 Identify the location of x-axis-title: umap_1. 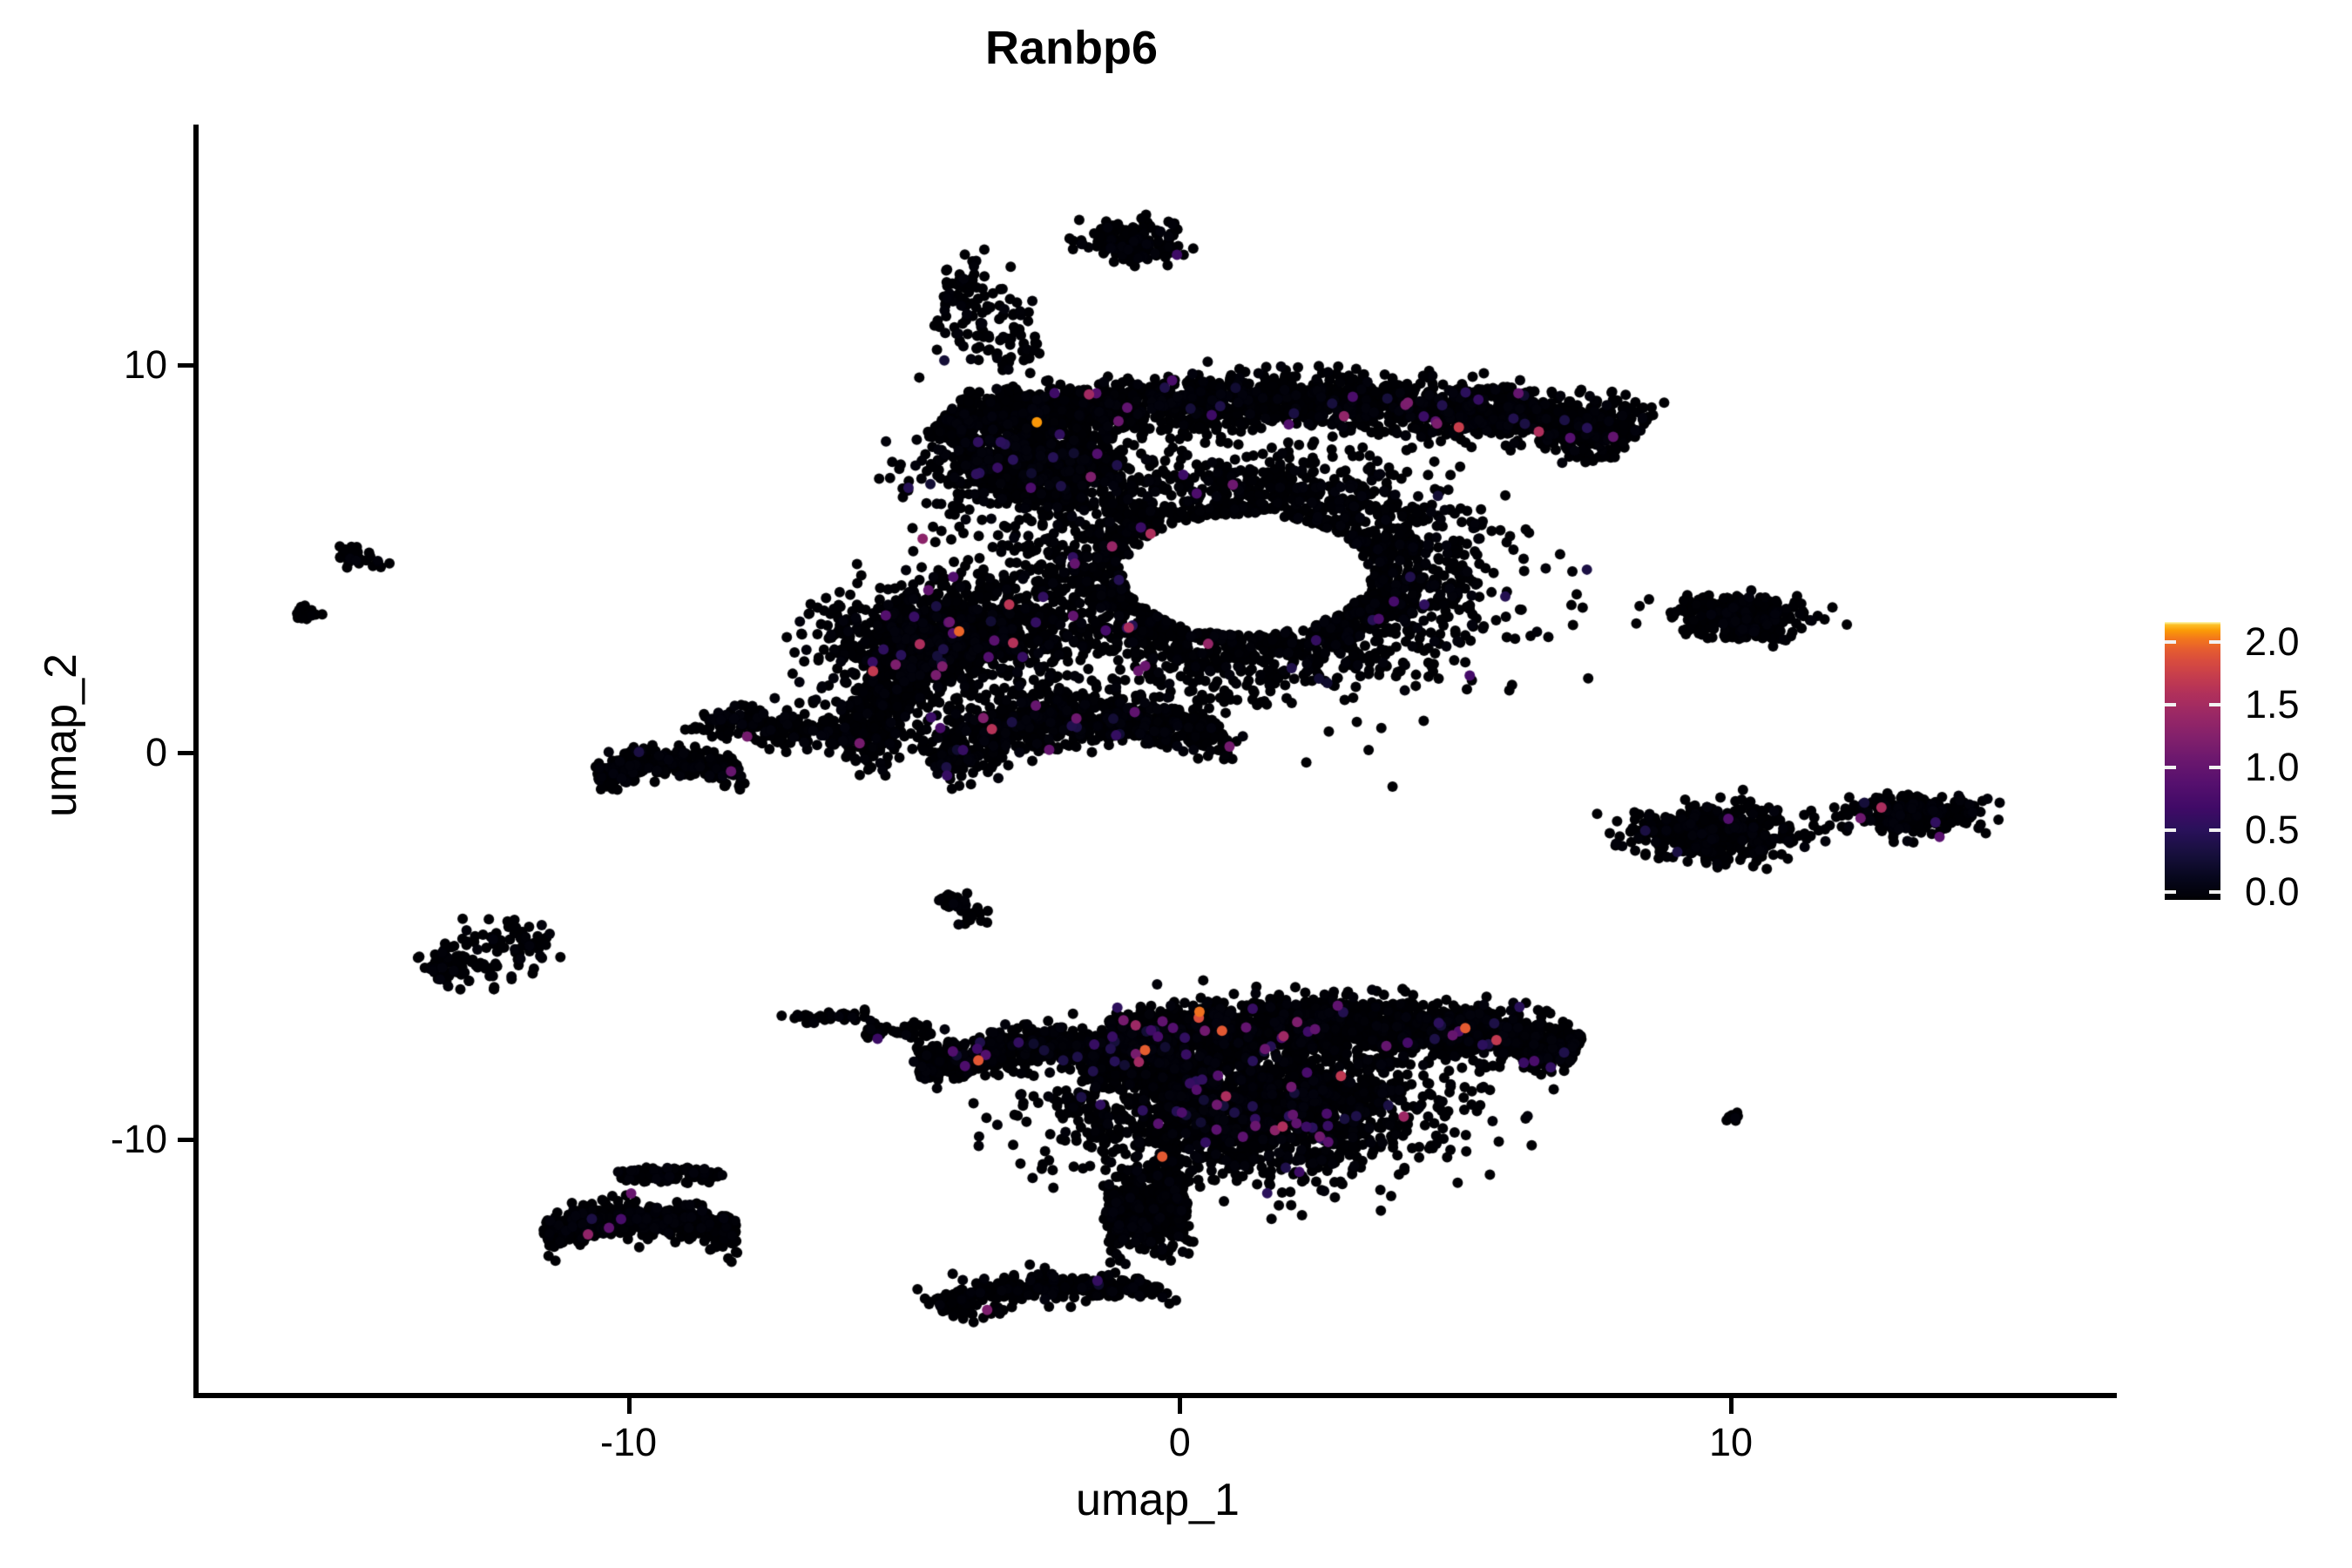
(1158, 1500).